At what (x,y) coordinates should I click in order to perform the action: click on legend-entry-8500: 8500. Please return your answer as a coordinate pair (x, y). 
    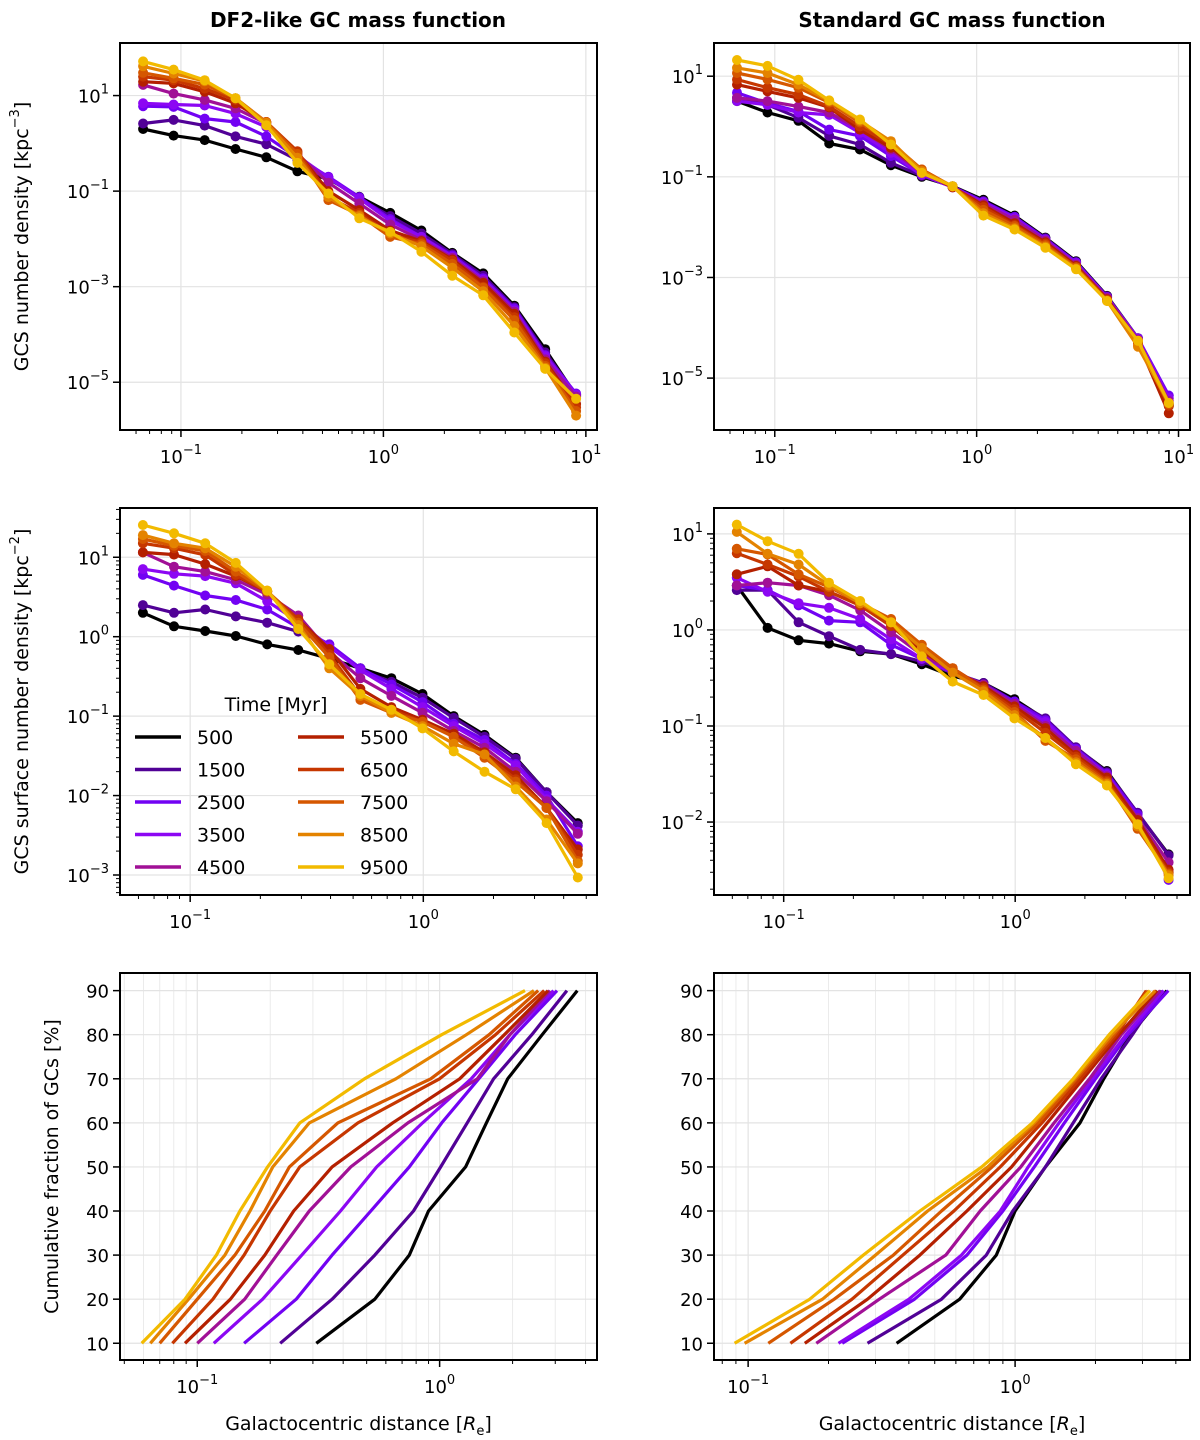
    Looking at the image, I should click on (353, 836).